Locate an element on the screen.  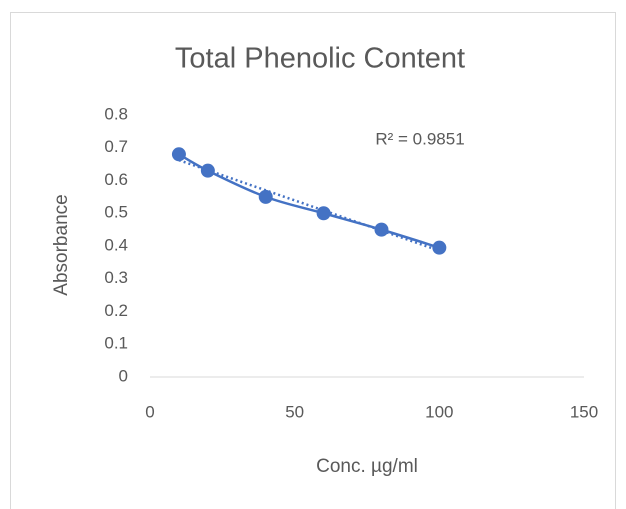
x-axis-title: Conc. µg/ml is located at coordinates (367, 466).